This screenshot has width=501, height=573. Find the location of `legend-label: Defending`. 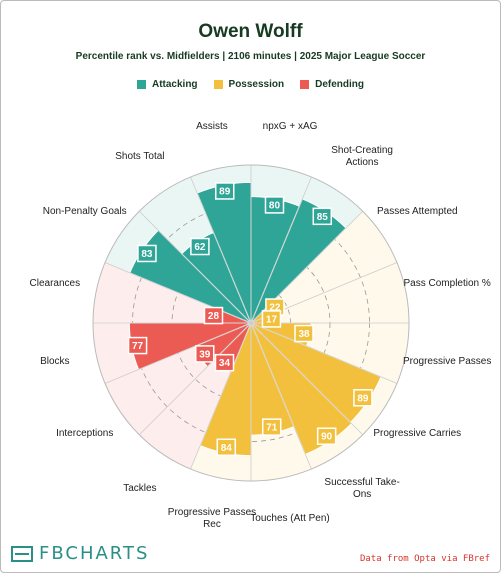

legend-label: Defending is located at coordinates (340, 84).